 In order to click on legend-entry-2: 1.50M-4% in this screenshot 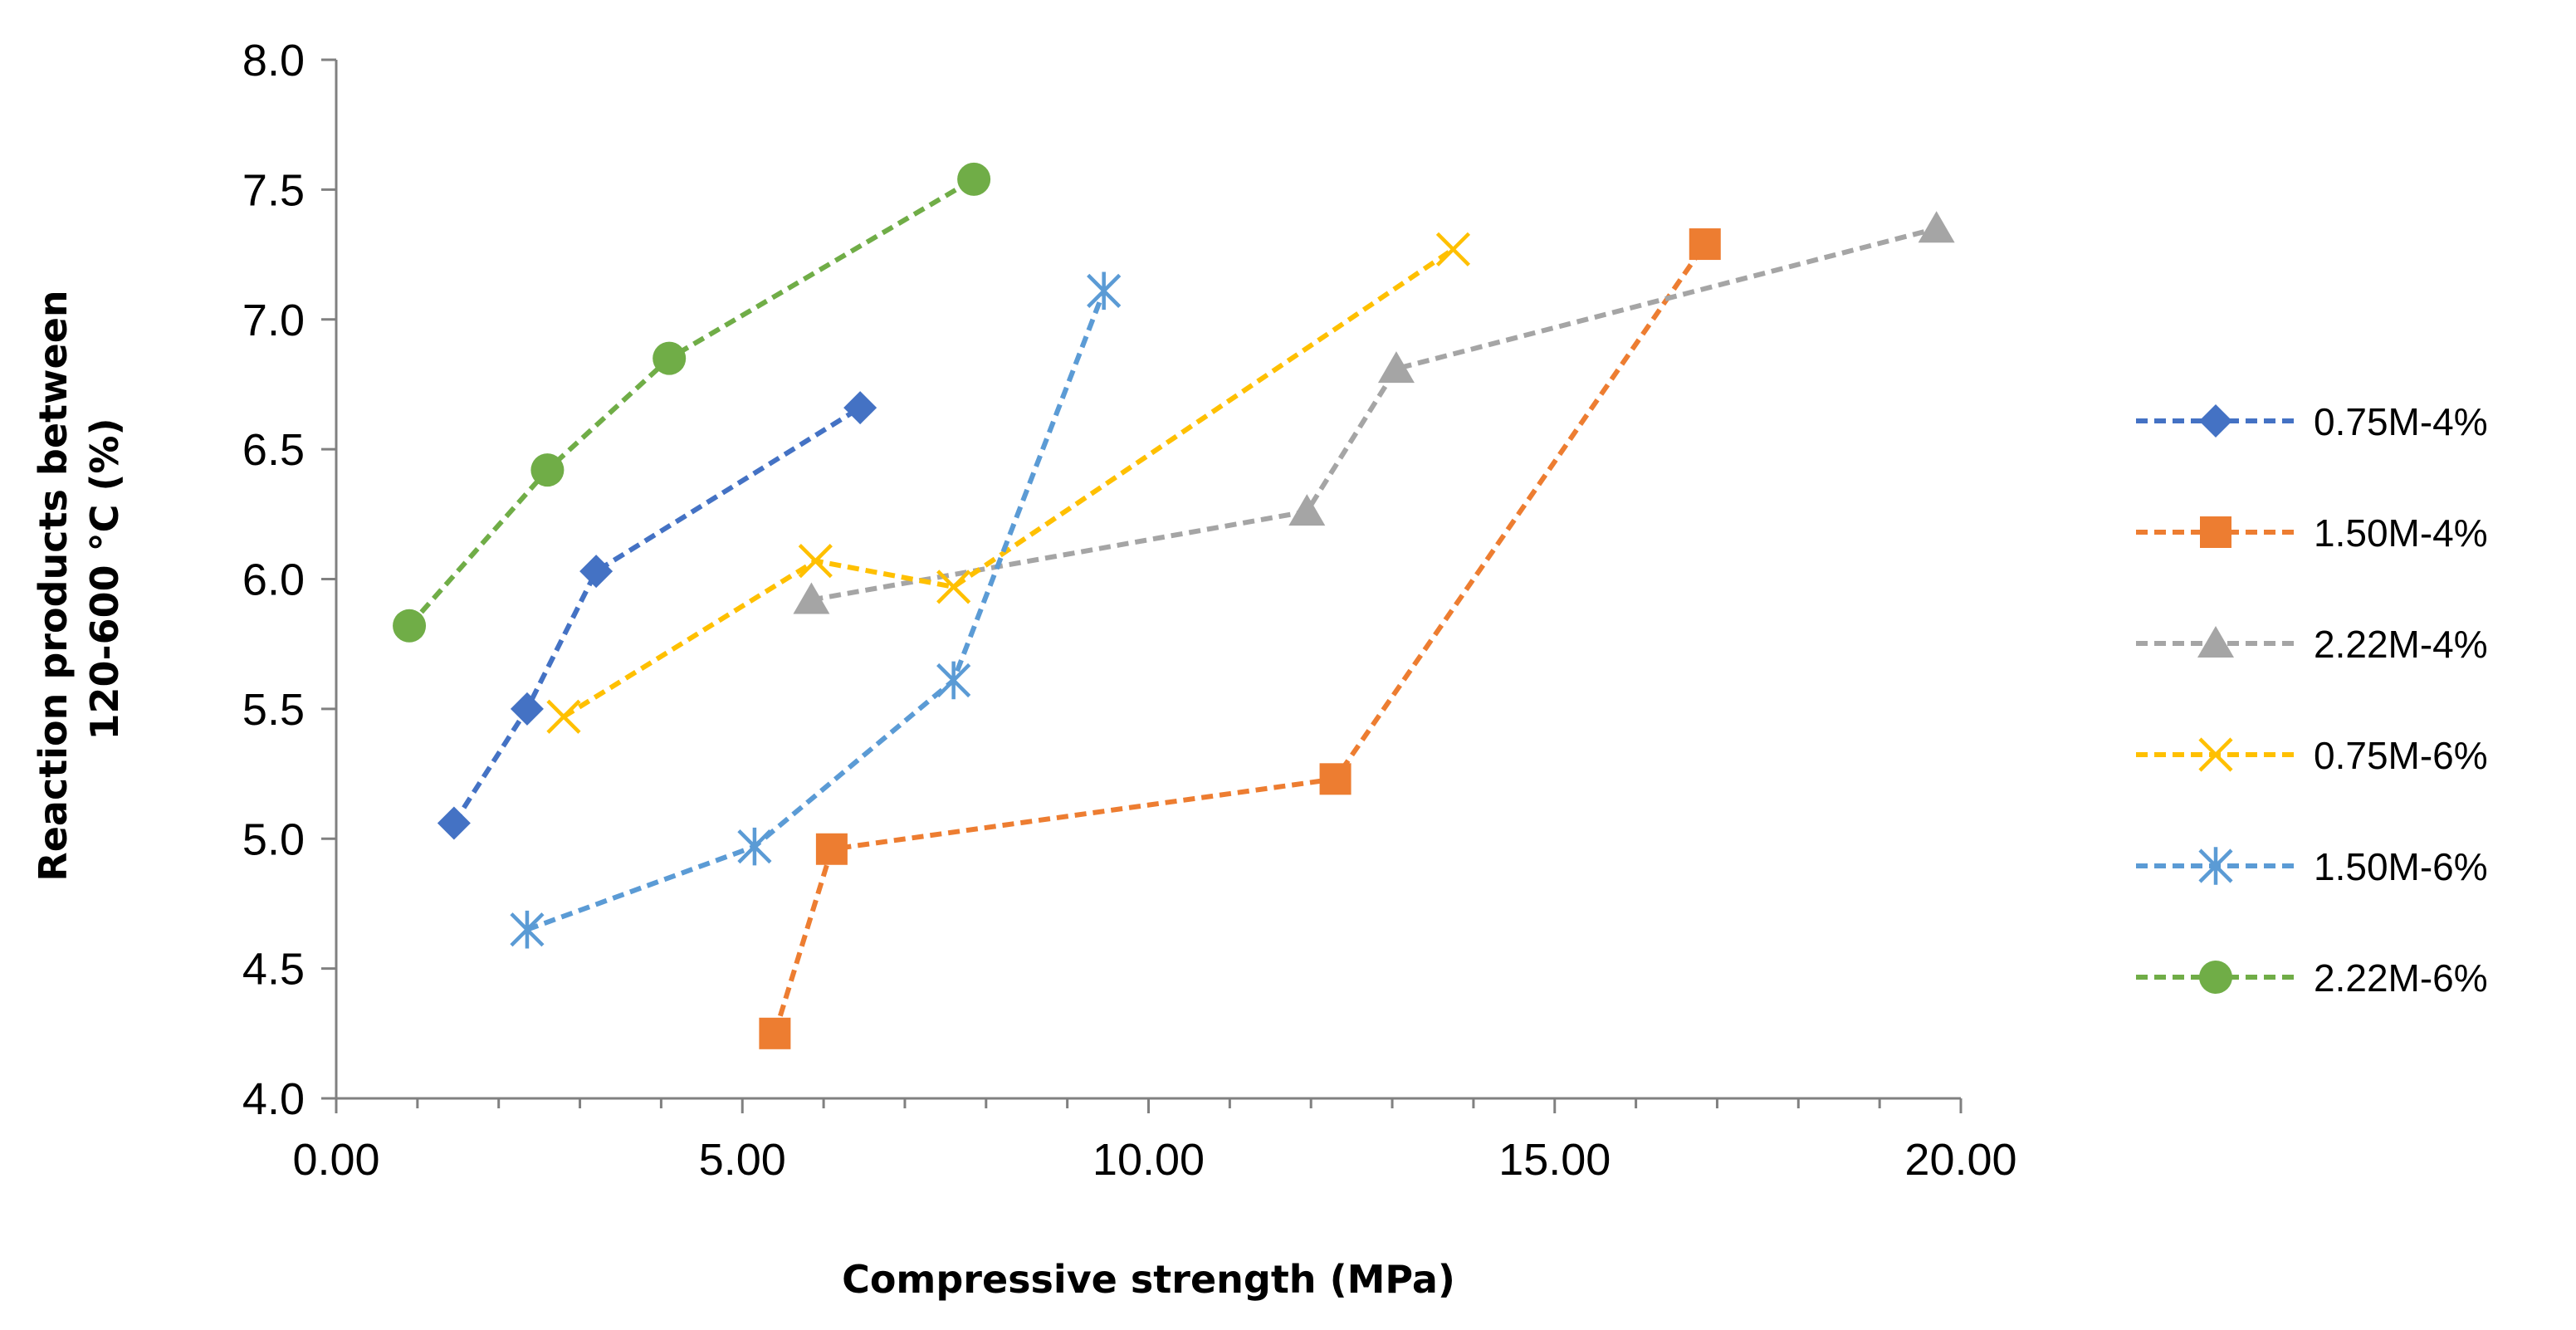, I will do `click(2312, 533)`.